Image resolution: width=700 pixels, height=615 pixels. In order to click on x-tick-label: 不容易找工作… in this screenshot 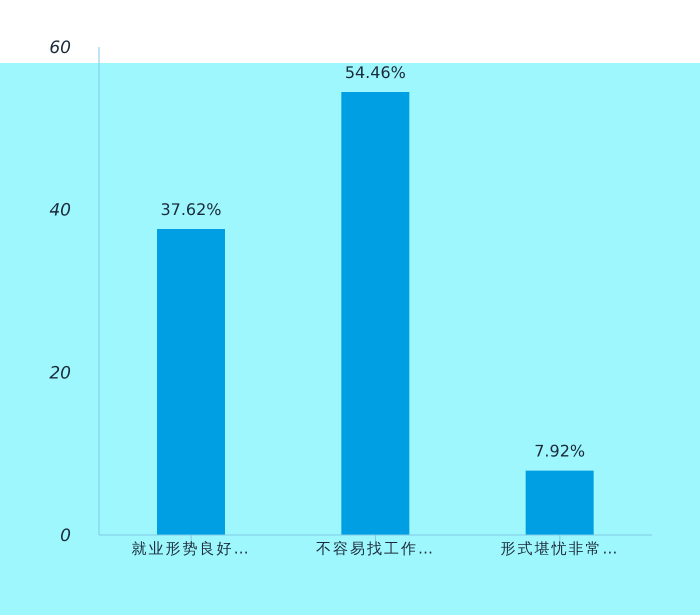, I will do `click(375, 549)`.